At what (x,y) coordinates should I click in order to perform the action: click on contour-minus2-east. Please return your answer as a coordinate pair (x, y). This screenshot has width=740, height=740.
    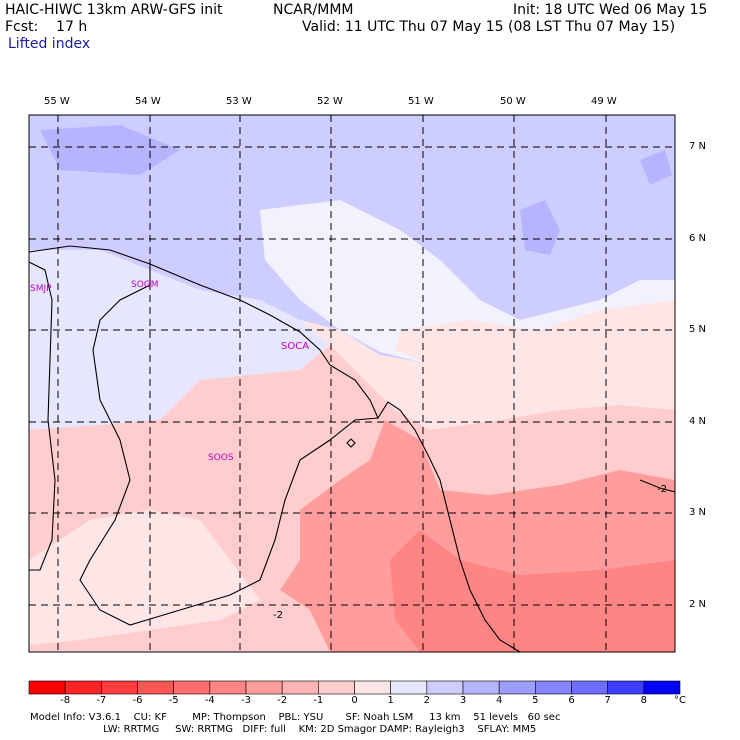
    Looking at the image, I should click on (657, 486).